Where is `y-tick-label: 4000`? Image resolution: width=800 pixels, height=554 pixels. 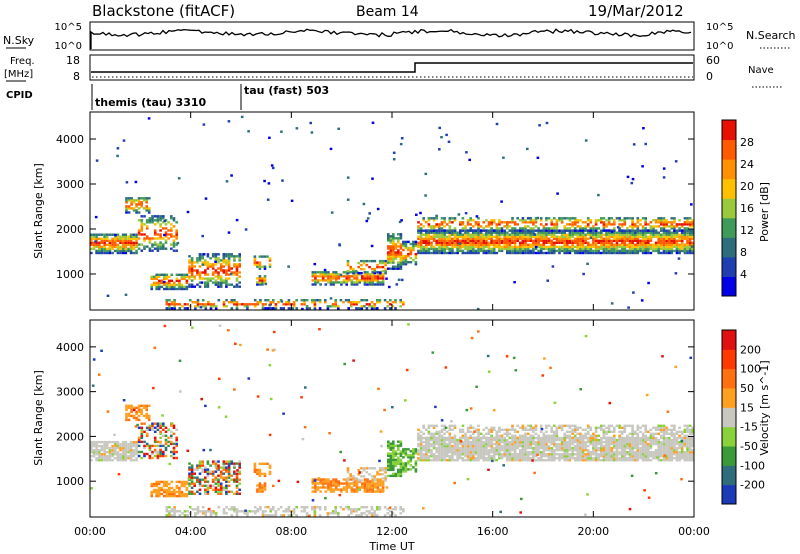
y-tick-label: 4000 is located at coordinates (70, 139).